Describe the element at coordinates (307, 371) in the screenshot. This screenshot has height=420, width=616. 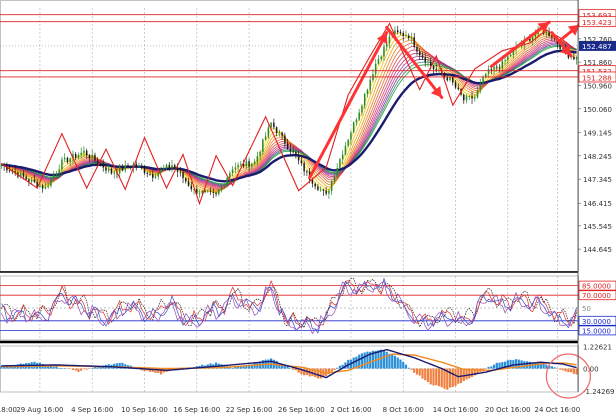
I see `macd-panel: 1.22621 0.00 -1.24269` at that location.